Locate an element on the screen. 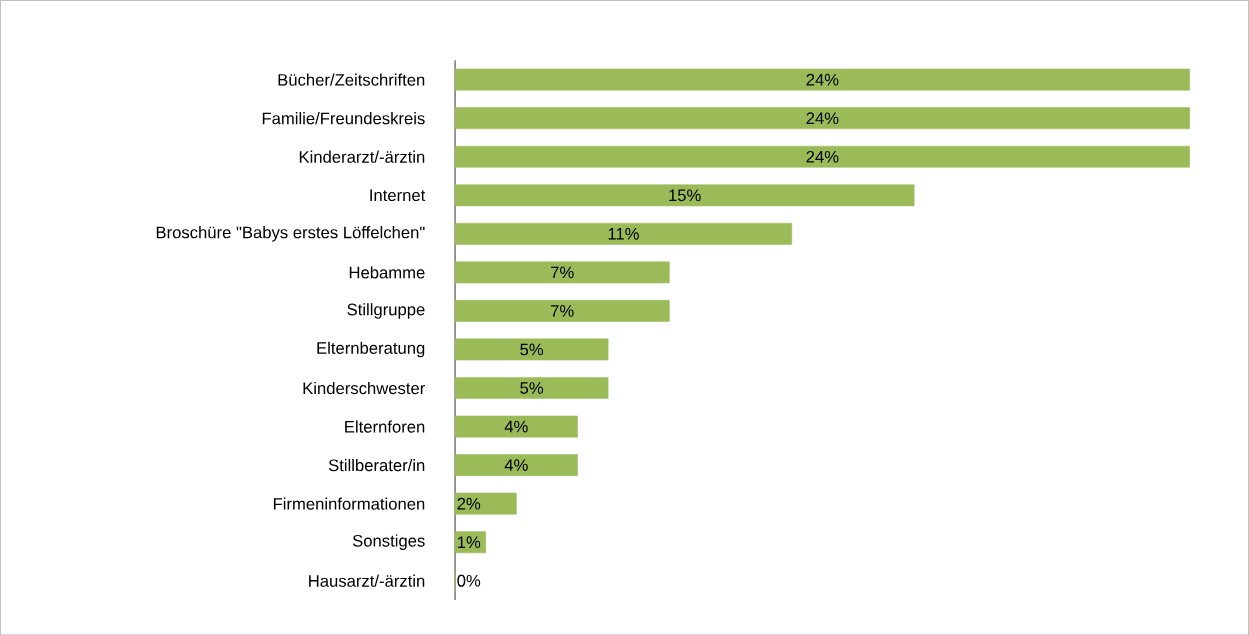  y-tick-label: Stillberater/in is located at coordinates (376, 465).